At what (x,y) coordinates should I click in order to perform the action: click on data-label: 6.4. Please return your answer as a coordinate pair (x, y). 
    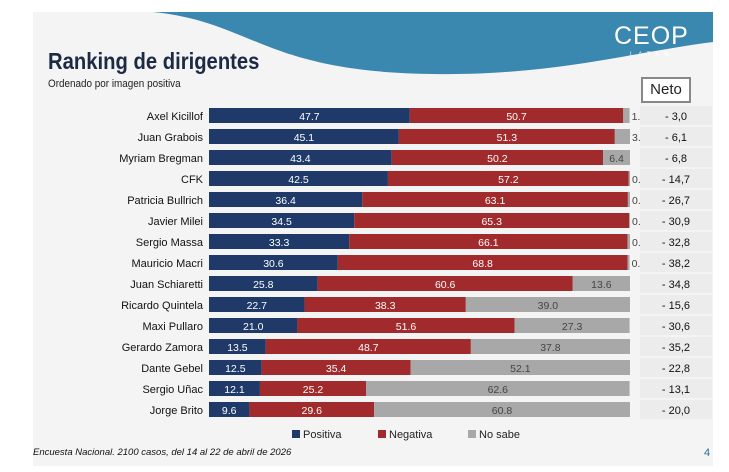
    Looking at the image, I should click on (616, 159).